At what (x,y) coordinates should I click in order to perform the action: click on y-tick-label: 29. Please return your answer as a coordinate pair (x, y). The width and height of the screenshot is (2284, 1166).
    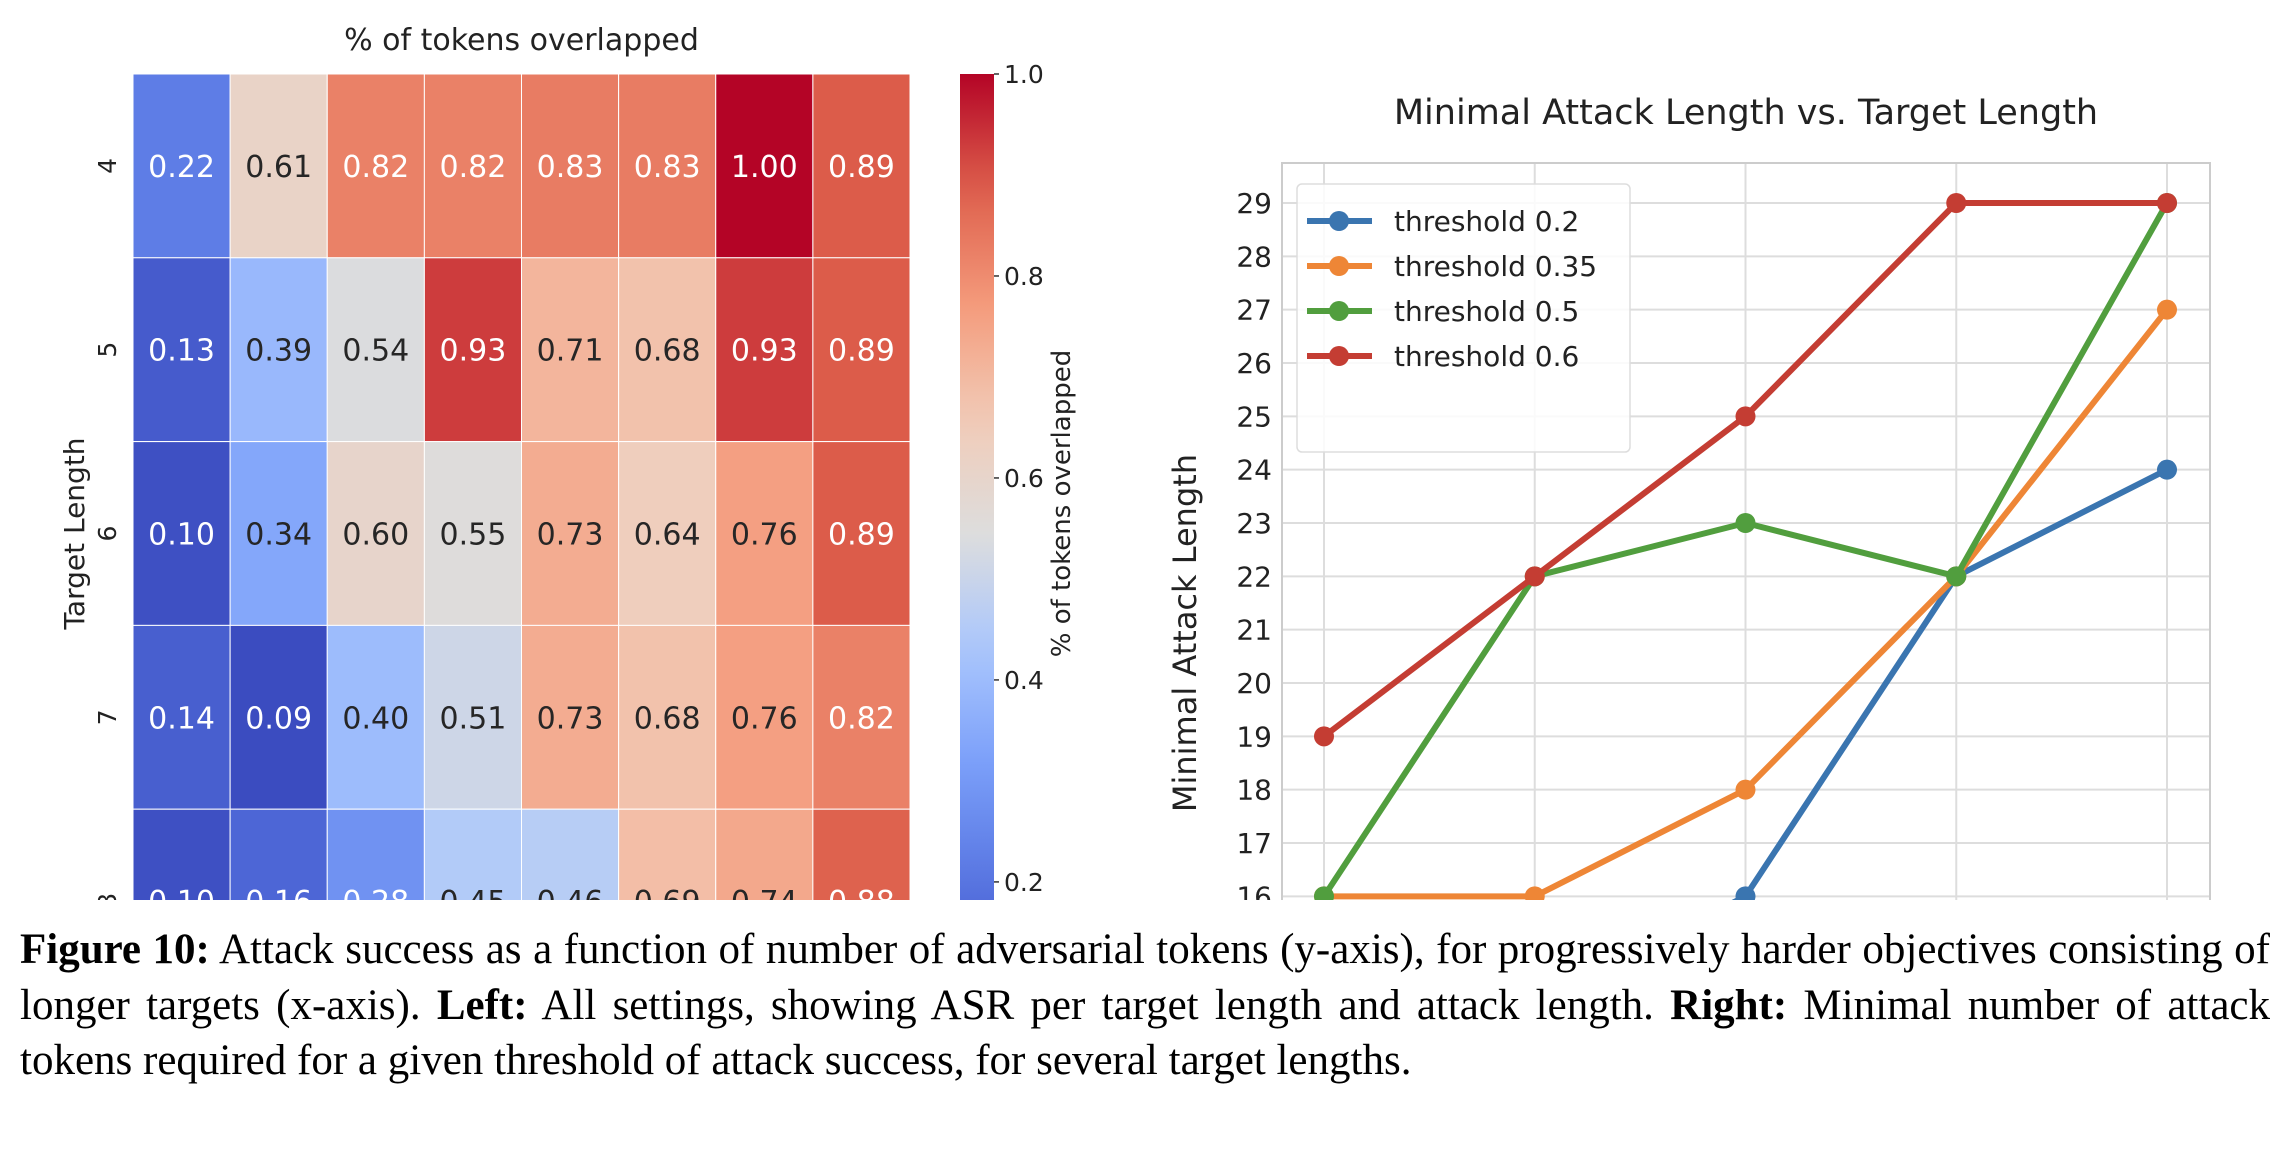
    Looking at the image, I should click on (1254, 203).